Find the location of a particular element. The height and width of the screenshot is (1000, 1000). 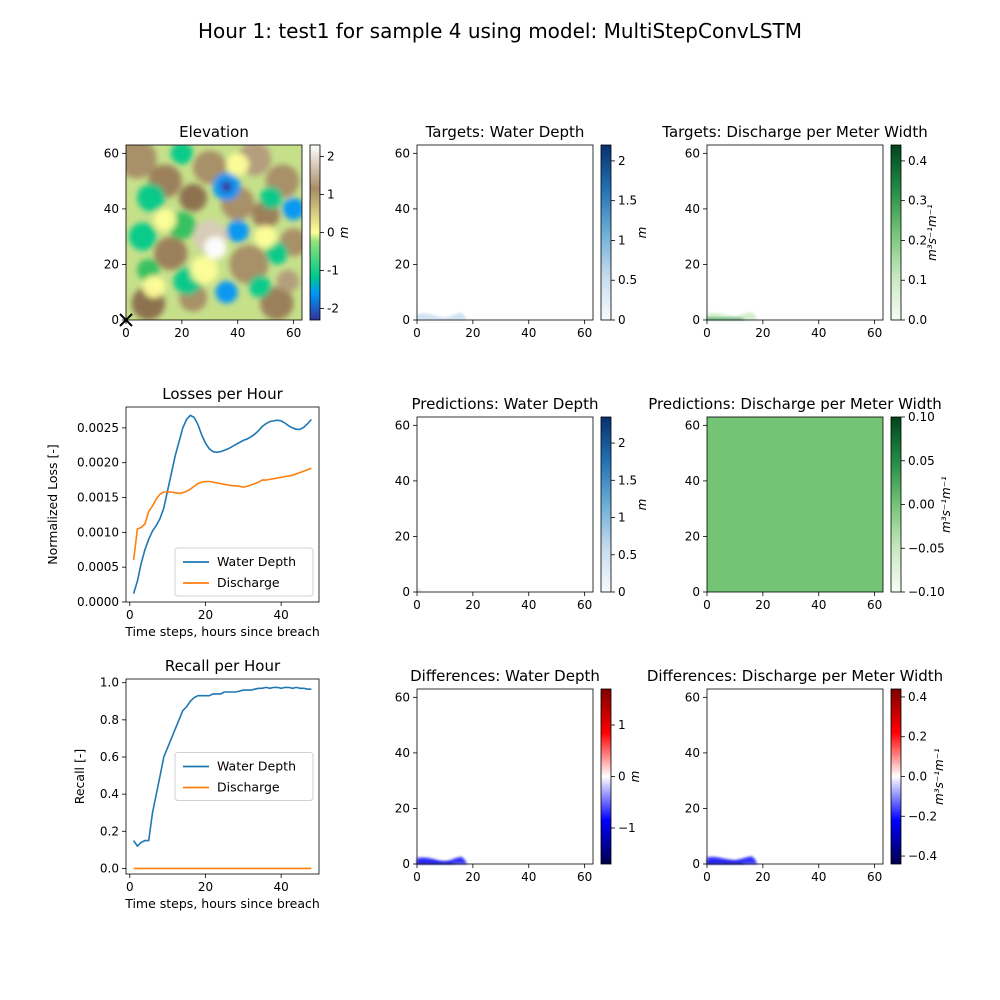

colorbar is located at coordinates (606, 776).